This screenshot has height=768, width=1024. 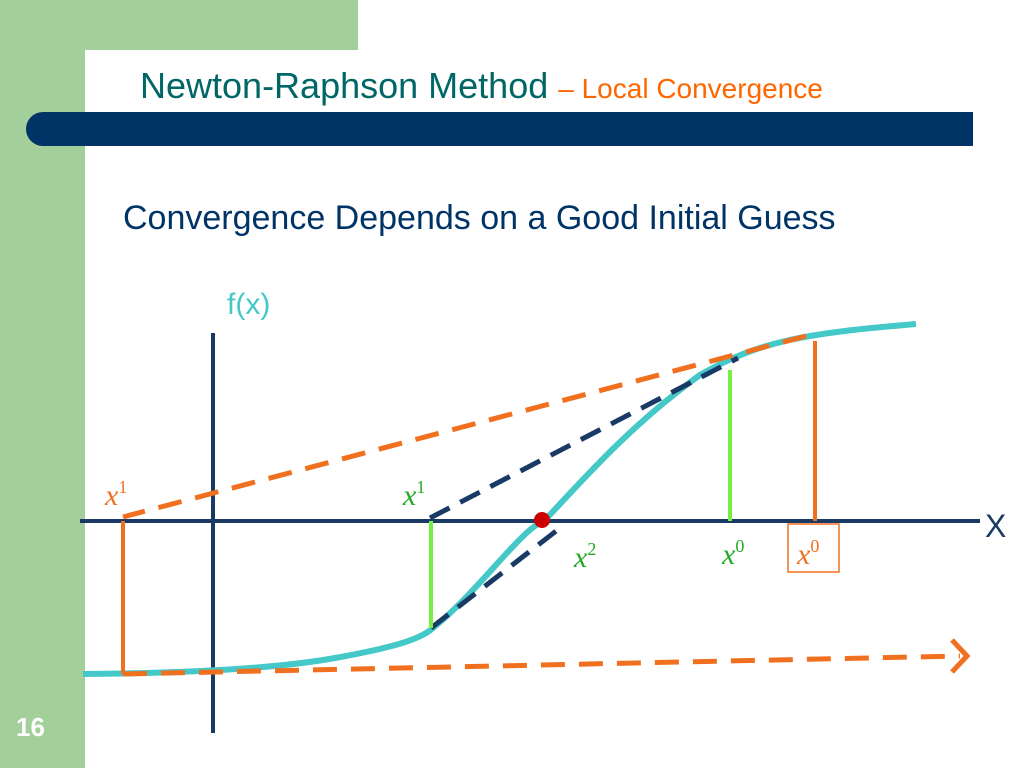 What do you see at coordinates (30, 727) in the screenshot?
I see `slide-number: 16` at bounding box center [30, 727].